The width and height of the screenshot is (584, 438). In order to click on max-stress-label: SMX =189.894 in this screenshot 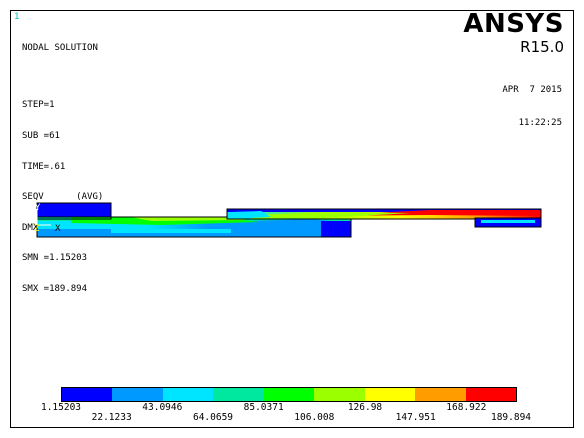, I will do `click(55, 288)`.